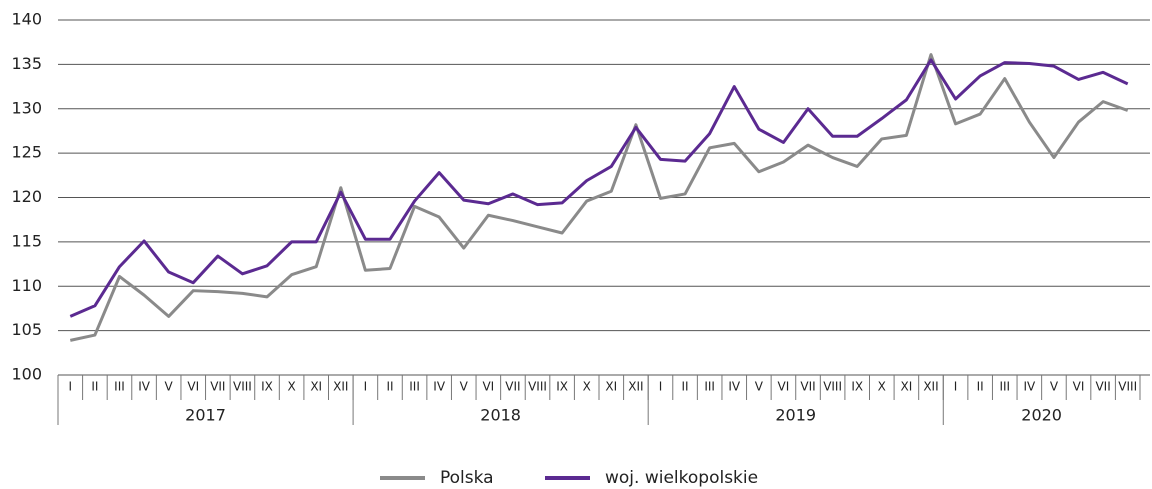 Image resolution: width=1152 pixels, height=489 pixels. I want to click on y-tick-label: 135, so click(26, 63).